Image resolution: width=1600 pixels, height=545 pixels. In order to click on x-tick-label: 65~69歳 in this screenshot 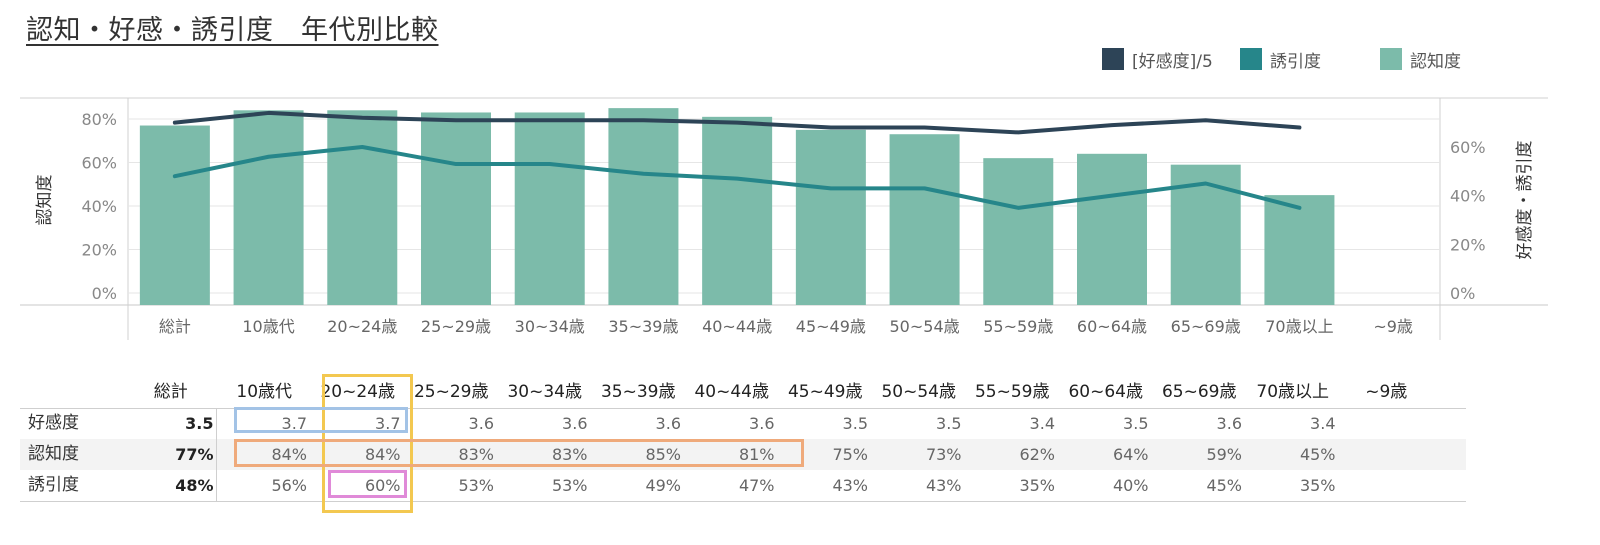, I will do `click(1206, 326)`.